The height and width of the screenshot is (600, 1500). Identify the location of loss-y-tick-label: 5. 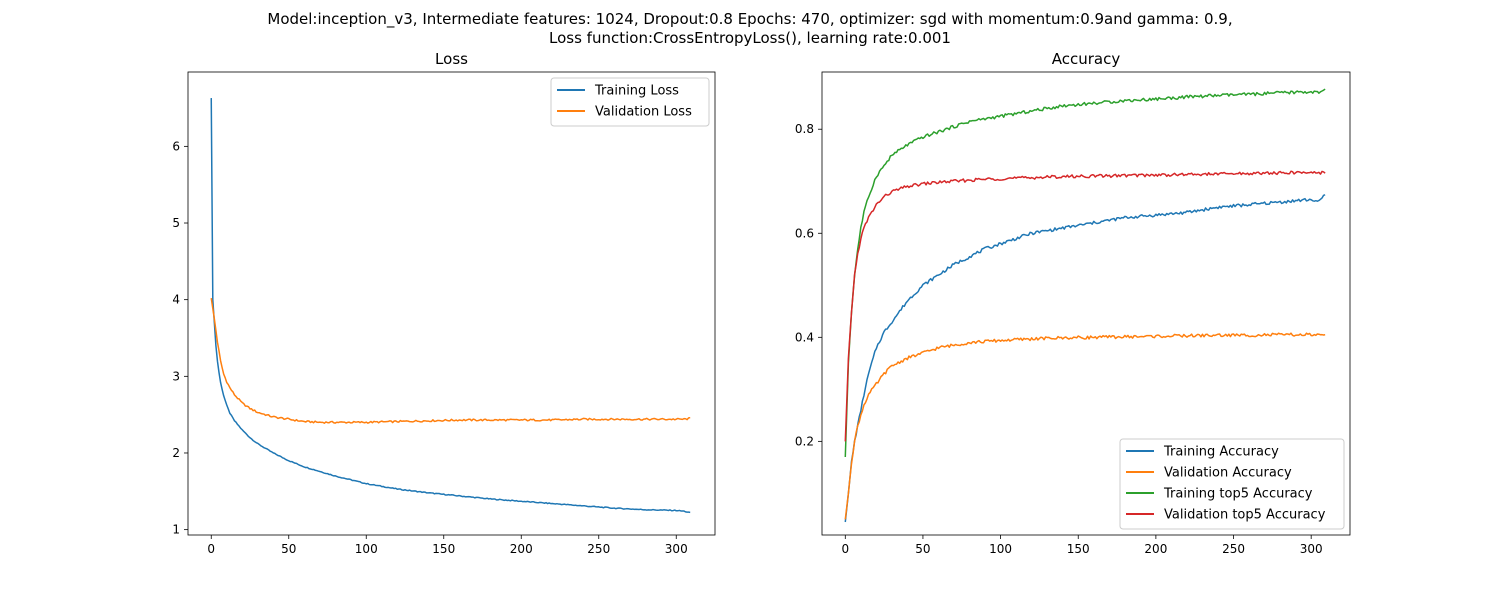
(176, 223).